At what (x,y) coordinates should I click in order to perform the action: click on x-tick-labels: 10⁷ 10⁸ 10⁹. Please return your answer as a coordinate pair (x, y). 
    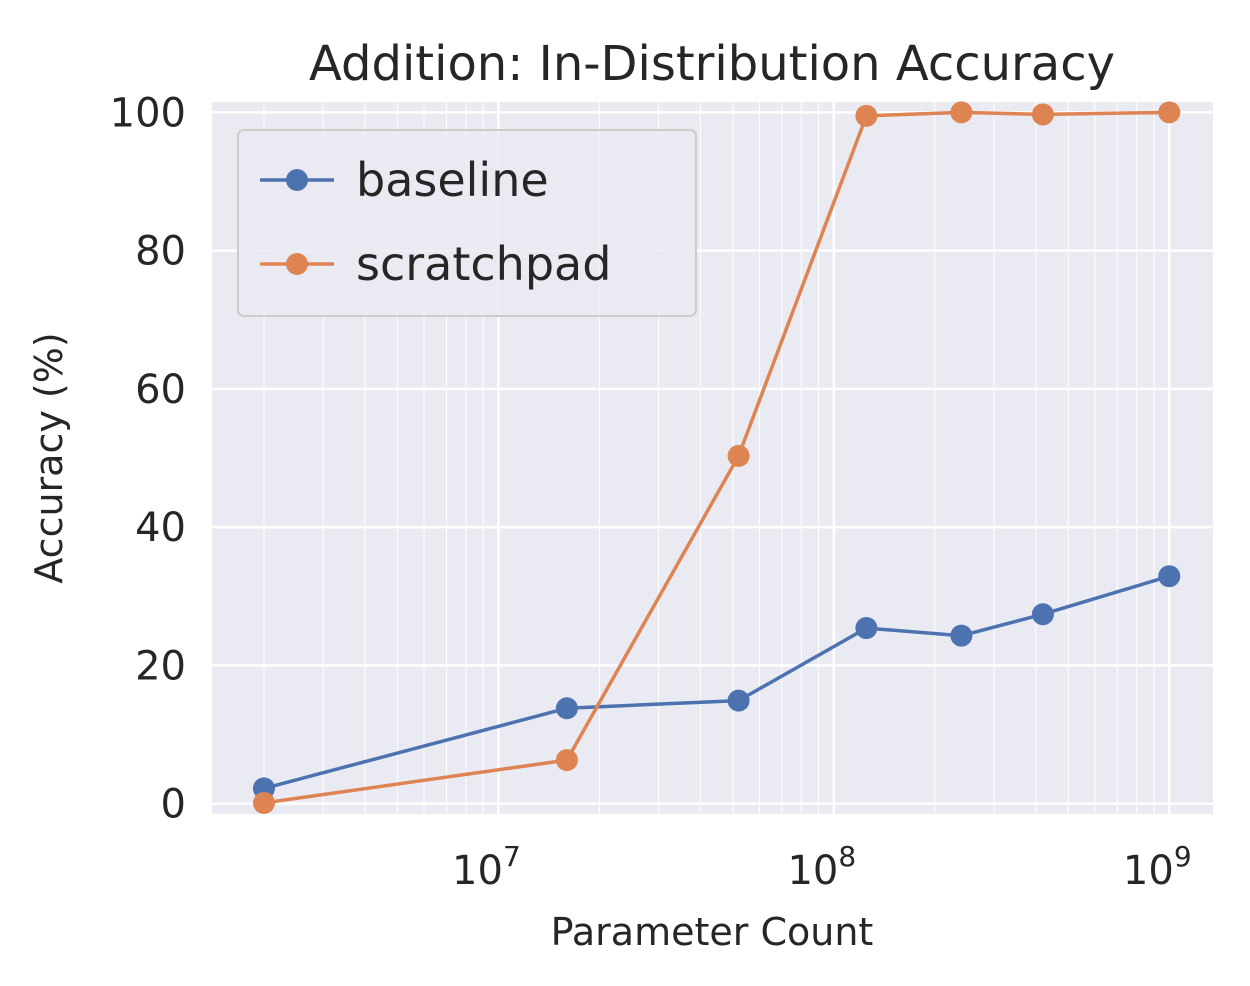
    Looking at the image, I should click on (822, 867).